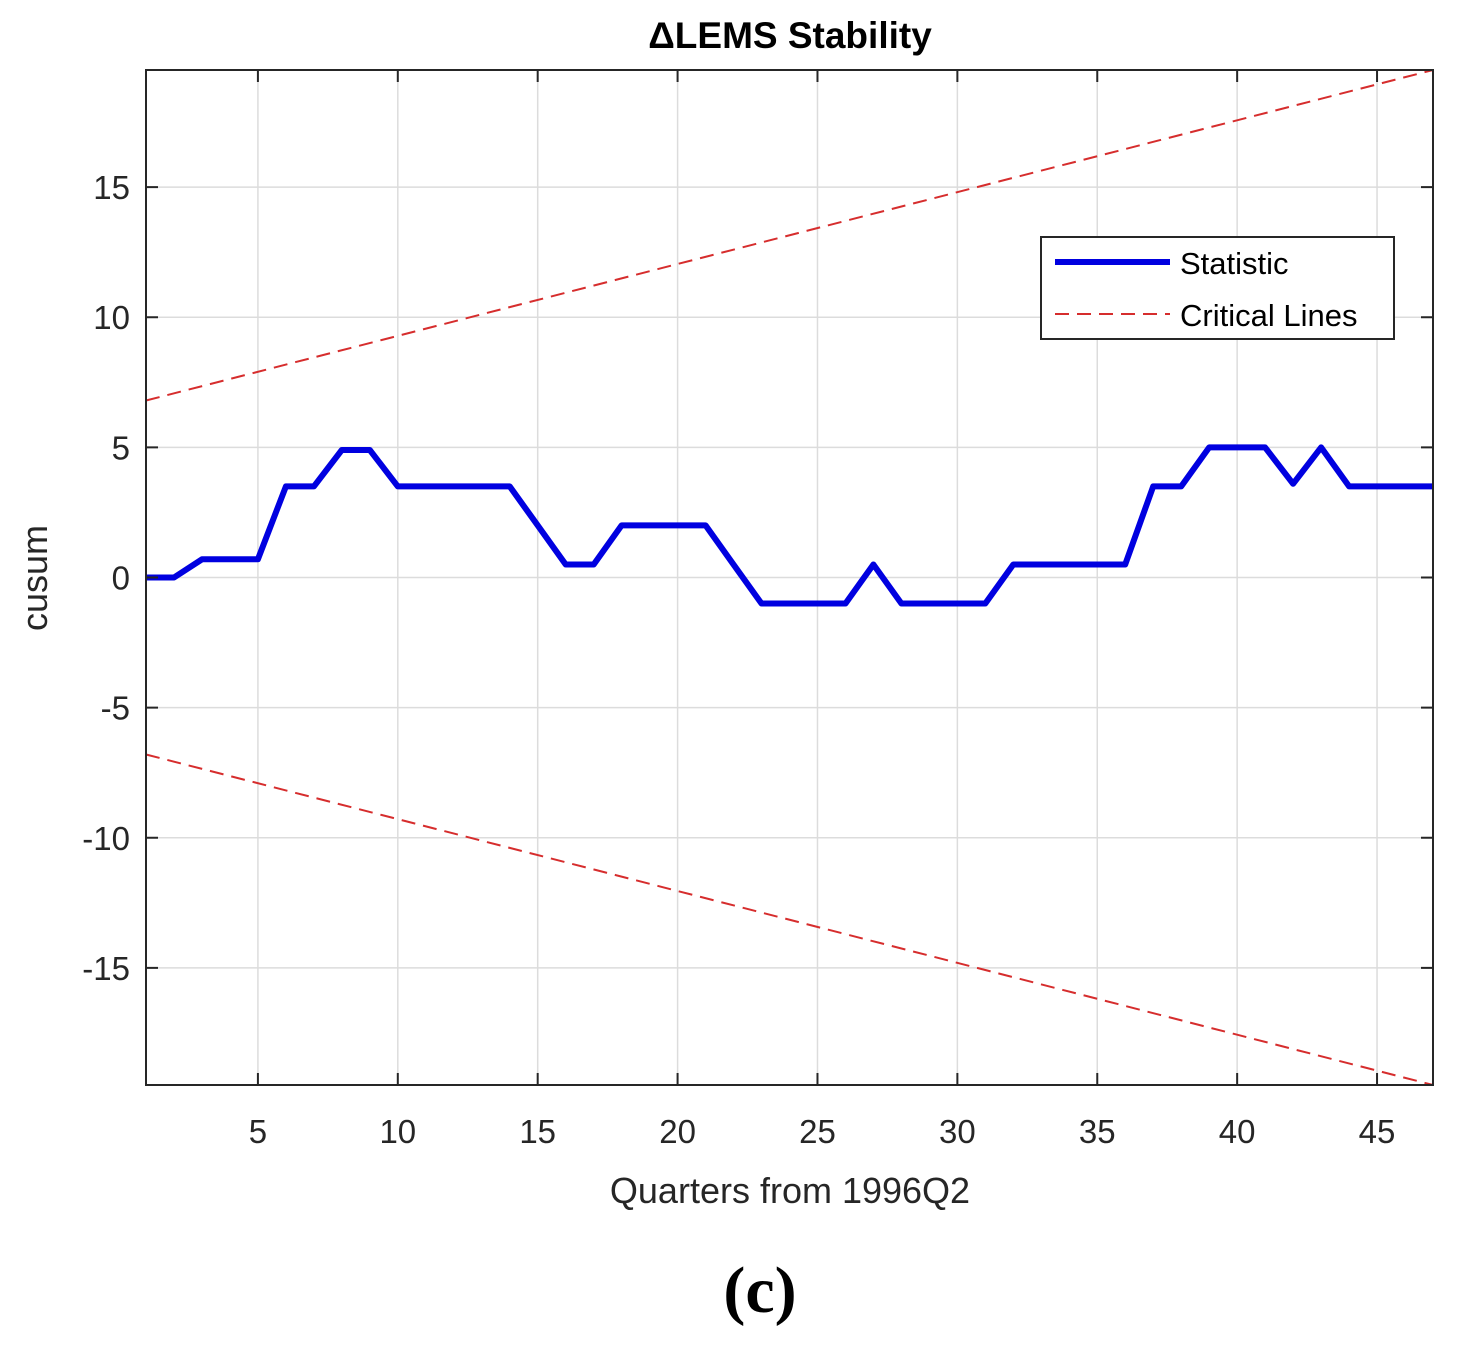 Image resolution: width=1457 pixels, height=1350 pixels. What do you see at coordinates (115, 708) in the screenshot?
I see `y-tick-label: -5` at bounding box center [115, 708].